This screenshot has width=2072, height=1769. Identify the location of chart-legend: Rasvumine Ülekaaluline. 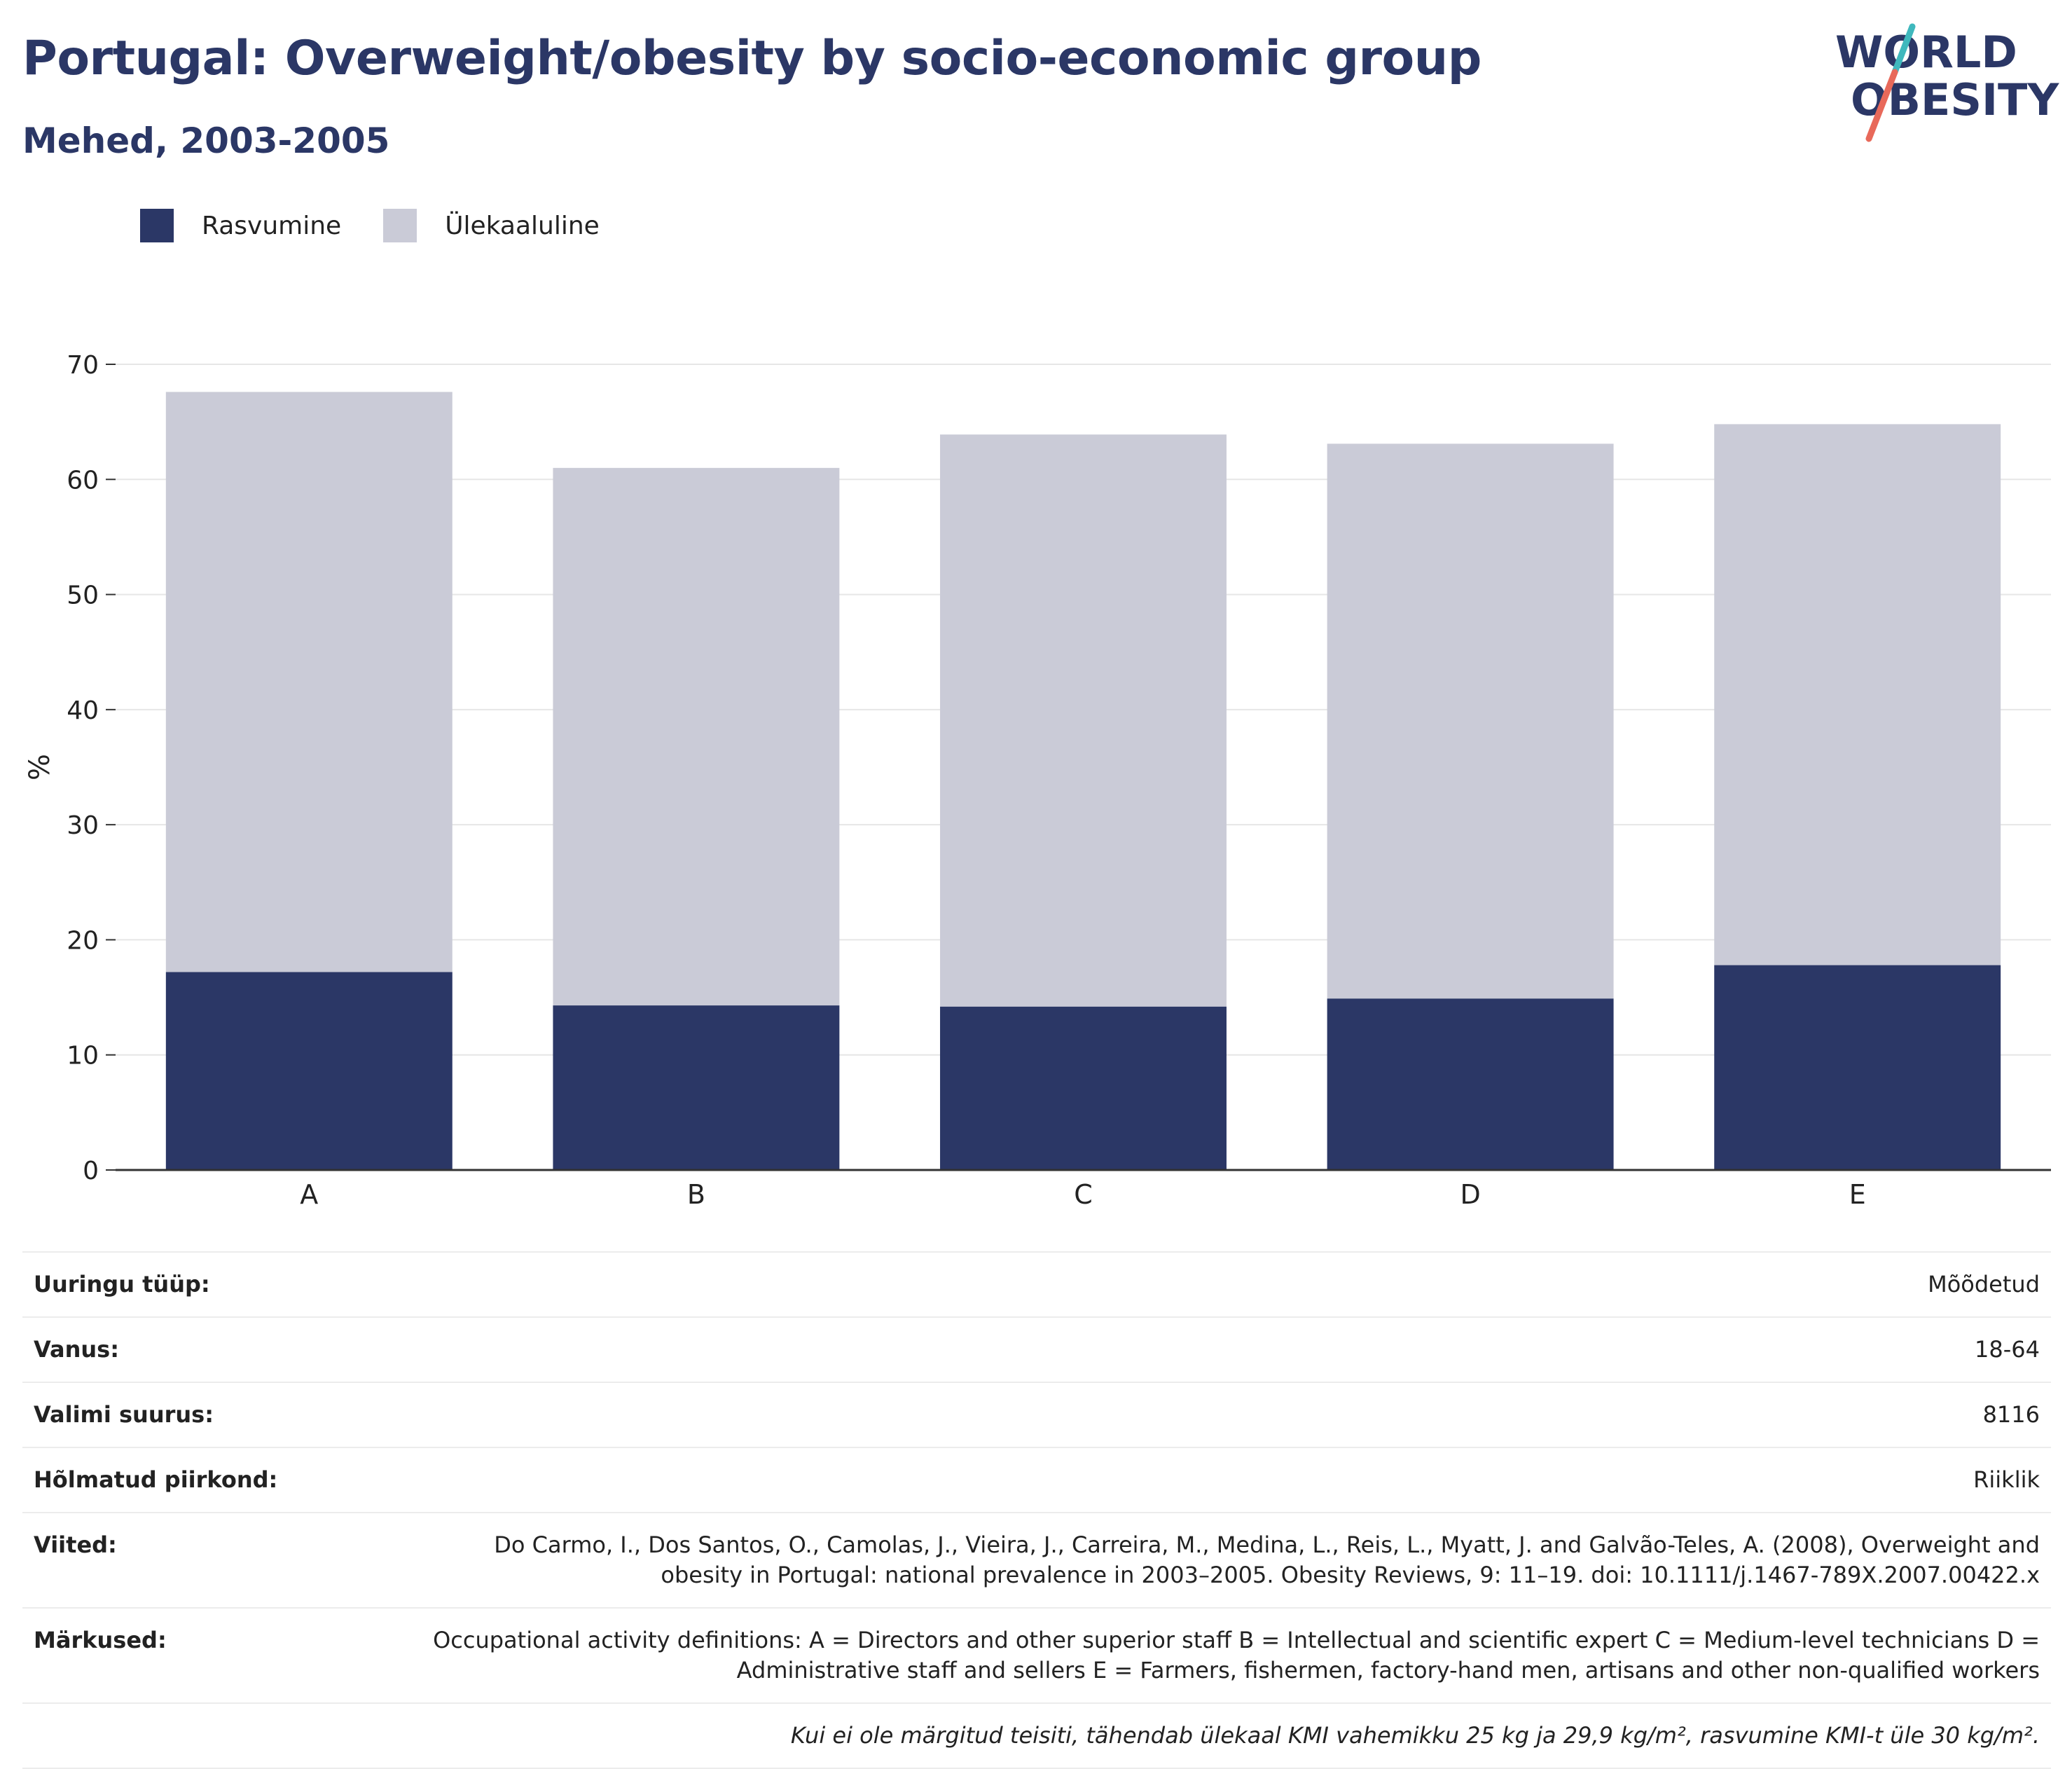
(391, 225).